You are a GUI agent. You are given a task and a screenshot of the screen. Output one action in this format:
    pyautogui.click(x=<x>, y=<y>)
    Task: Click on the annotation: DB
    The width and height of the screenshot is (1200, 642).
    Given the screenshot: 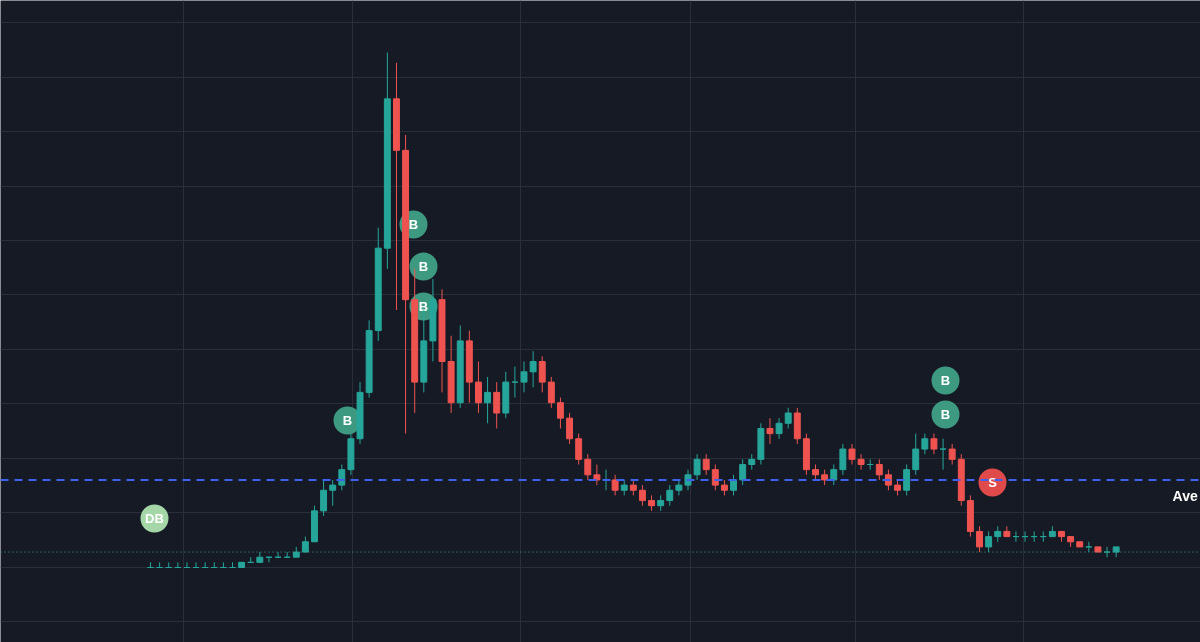 What is the action you would take?
    pyautogui.click(x=154, y=518)
    